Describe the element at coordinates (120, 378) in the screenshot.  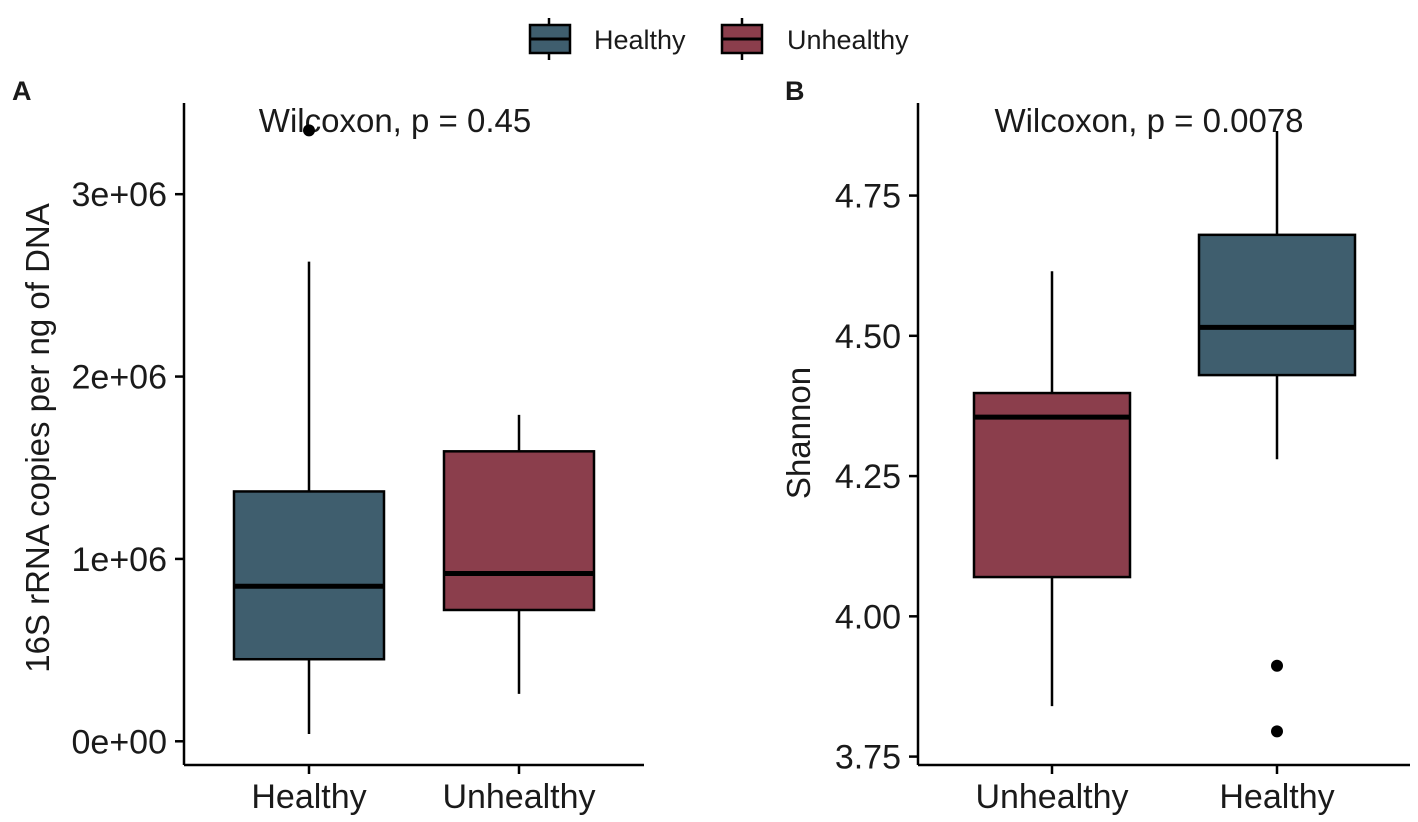
I see `y-tick-label: 2e+06` at that location.